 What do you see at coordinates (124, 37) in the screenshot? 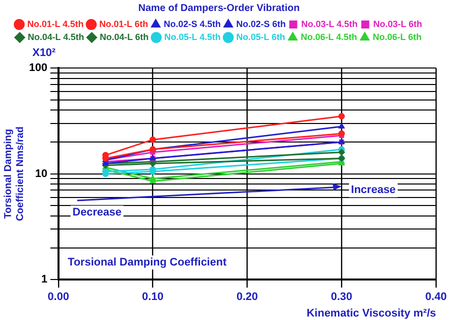
I see `legend-label: No.04-L 6th` at bounding box center [124, 37].